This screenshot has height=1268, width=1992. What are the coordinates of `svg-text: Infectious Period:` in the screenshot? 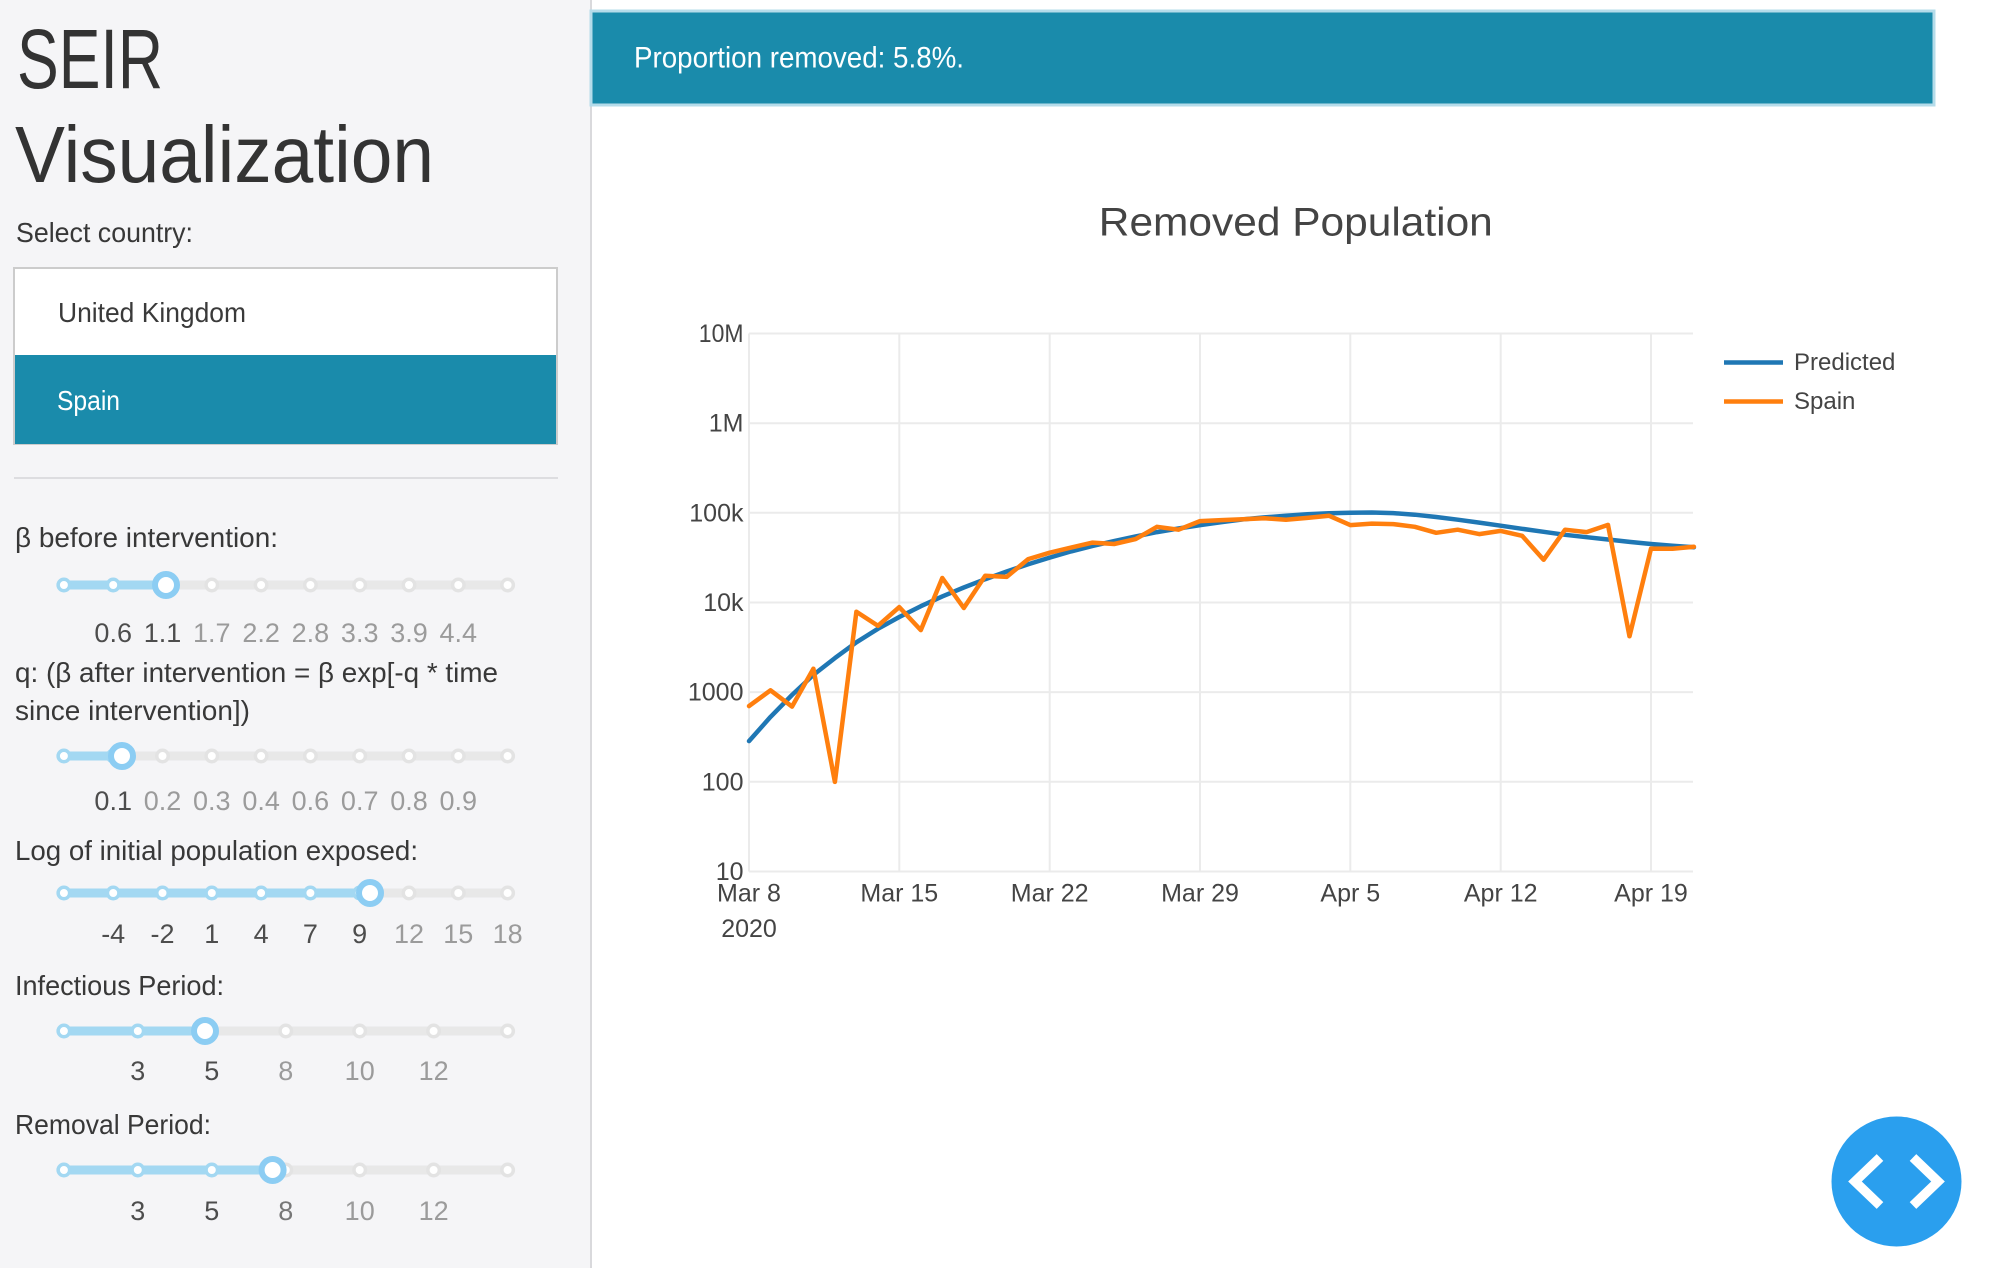 It's located at (119, 985).